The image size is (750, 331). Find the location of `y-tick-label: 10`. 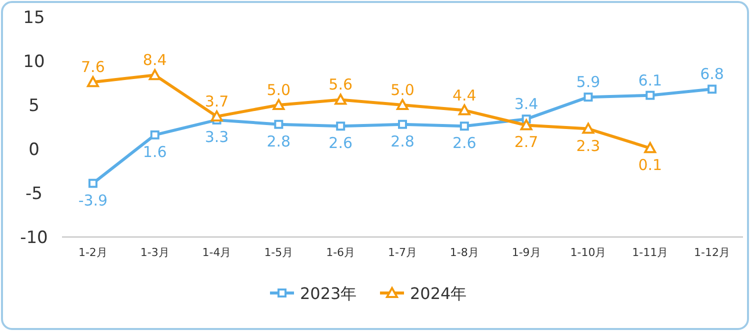

y-tick-label: 10 is located at coordinates (34, 62).